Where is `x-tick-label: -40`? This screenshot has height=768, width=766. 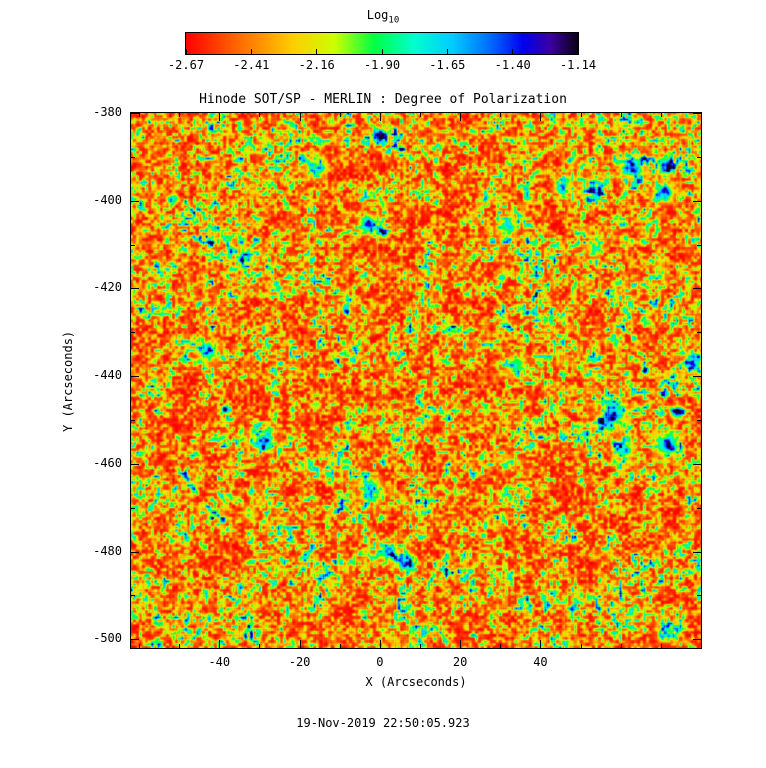
x-tick-label: -40 is located at coordinates (219, 662).